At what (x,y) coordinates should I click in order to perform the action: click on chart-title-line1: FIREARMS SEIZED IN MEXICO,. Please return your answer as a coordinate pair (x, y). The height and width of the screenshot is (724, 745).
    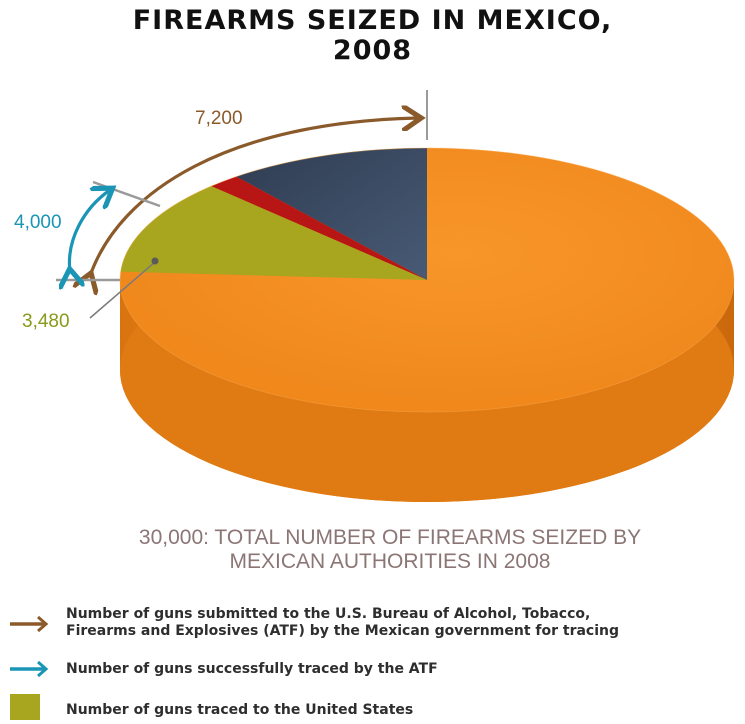
    Looking at the image, I should click on (372, 20).